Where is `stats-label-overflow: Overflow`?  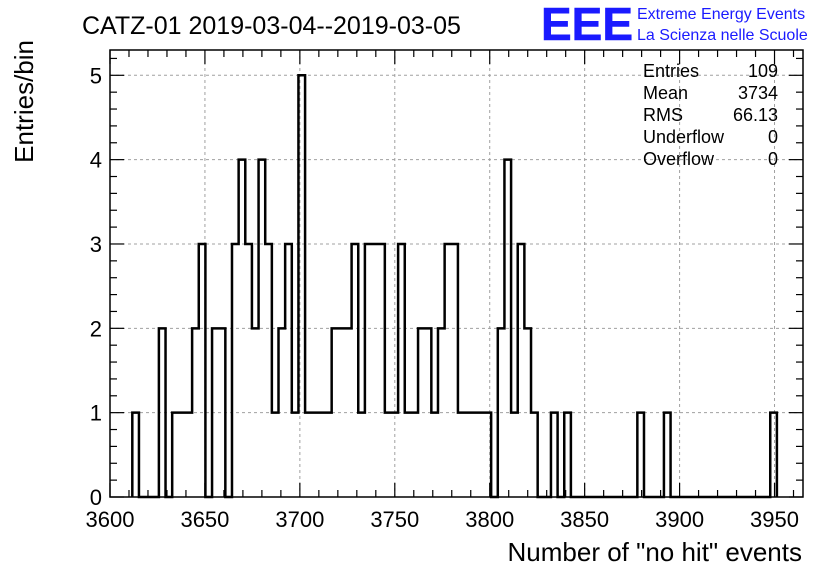
stats-label-overflow: Overflow is located at coordinates (679, 159).